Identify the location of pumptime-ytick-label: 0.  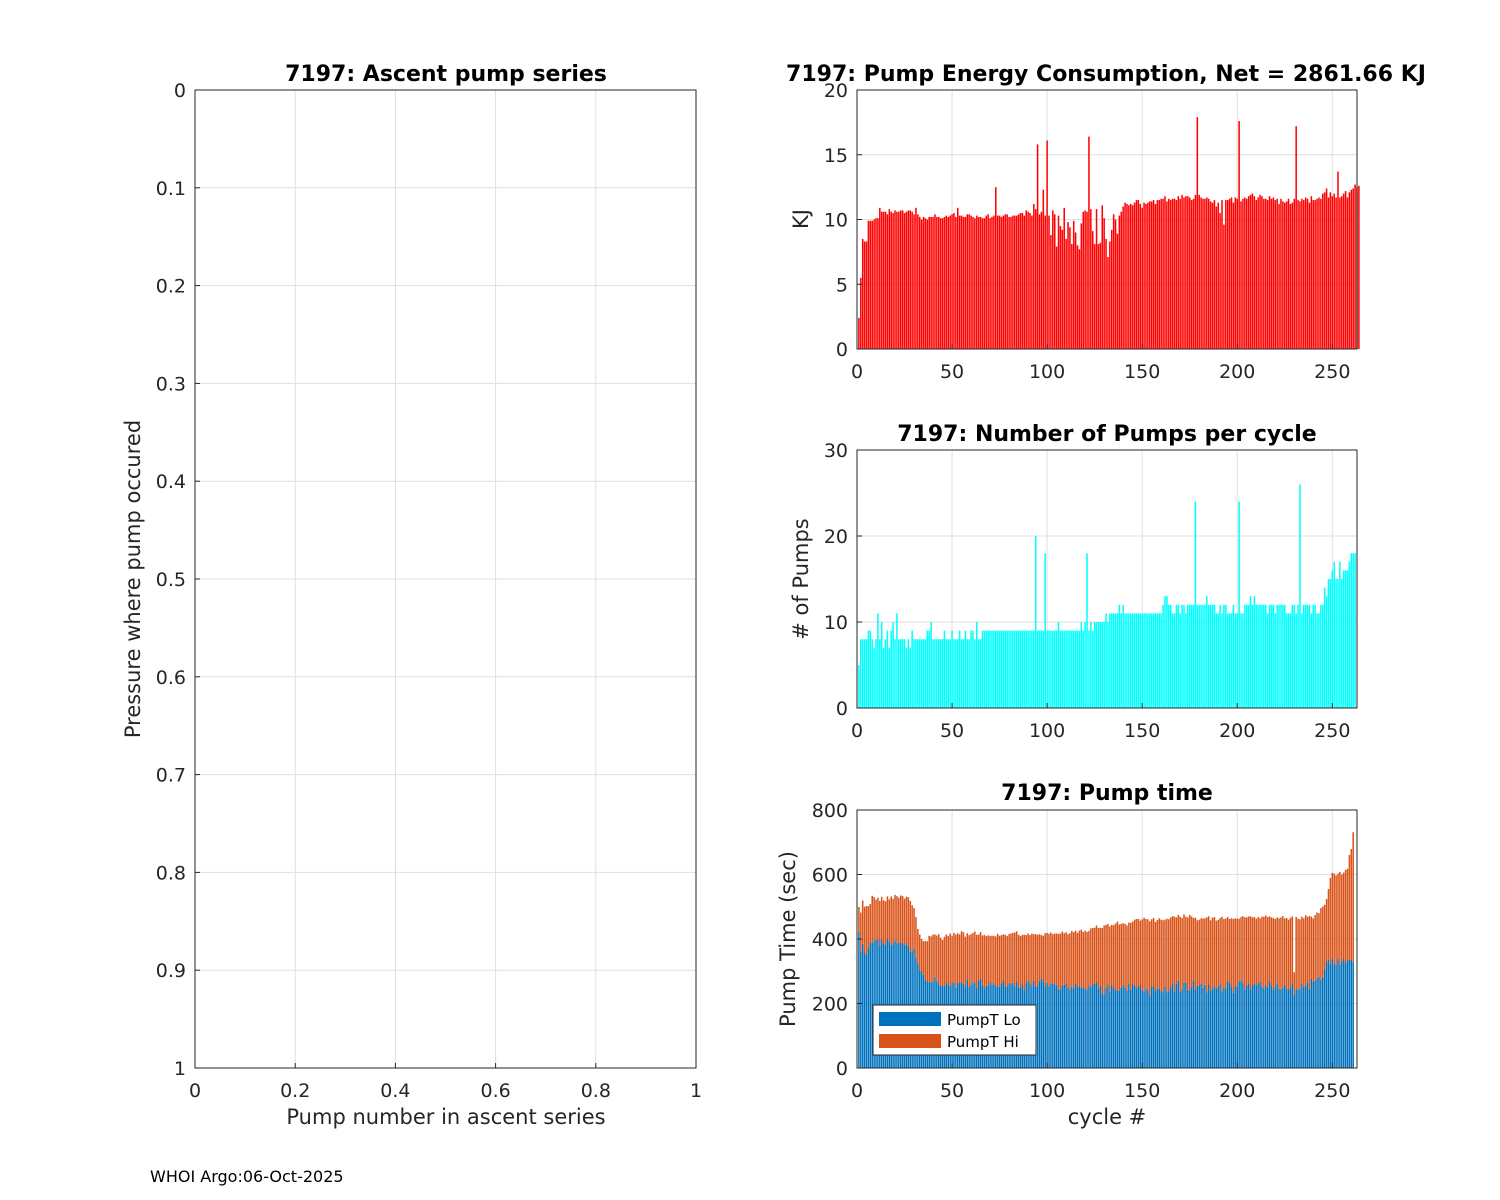
(842, 1069).